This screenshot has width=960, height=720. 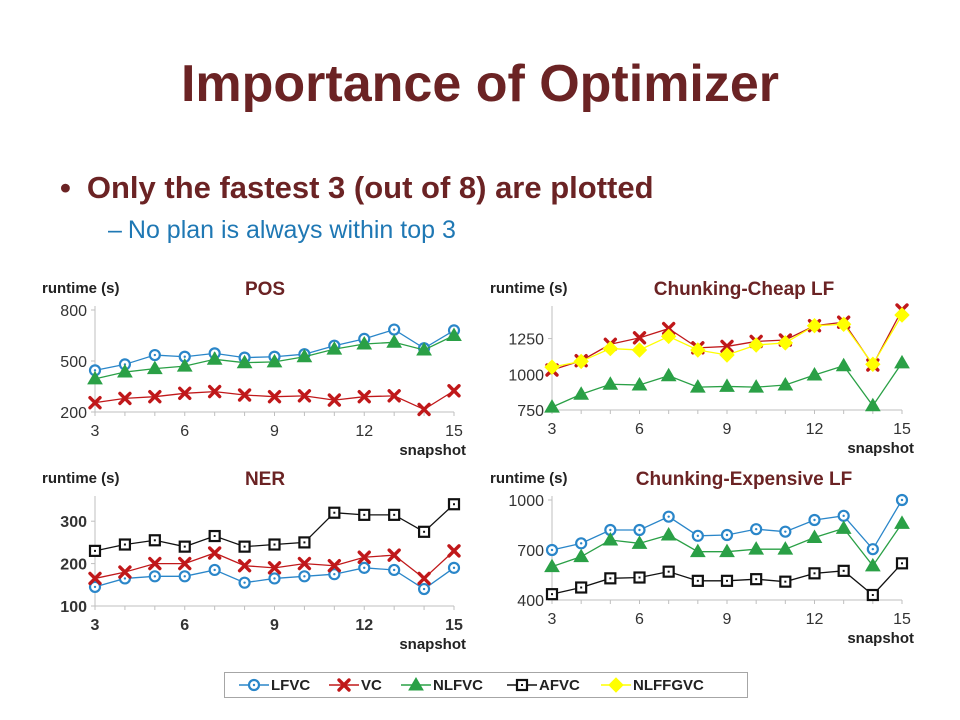 I want to click on chart-ner: 100 200 300 3 6 9 12 15 runtime (s) NER snapshot, so click(x=254, y=561).